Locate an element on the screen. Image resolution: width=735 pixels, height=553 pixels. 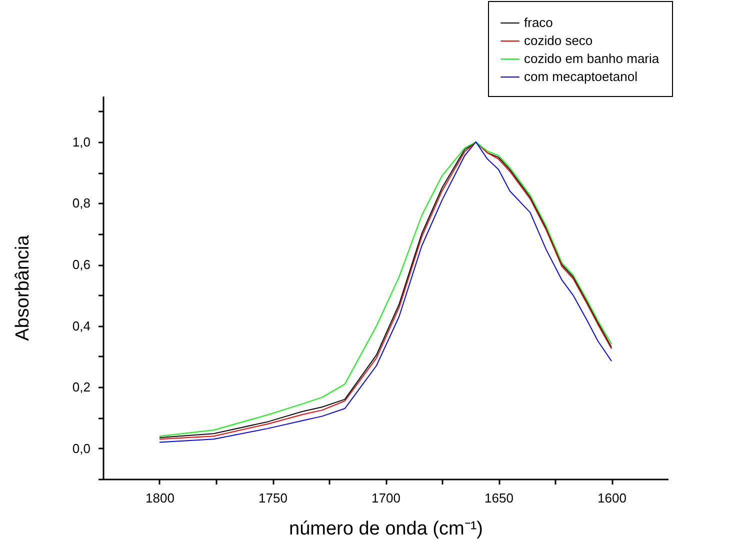
y-tick-label: 1,0 is located at coordinates (81, 142).